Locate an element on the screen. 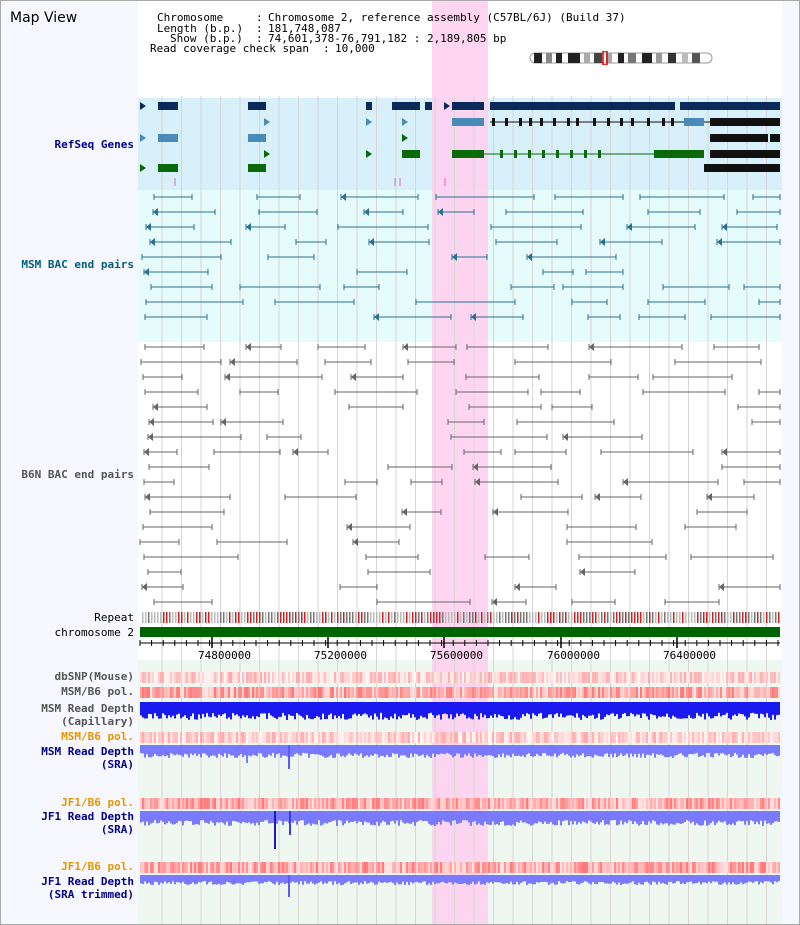 This screenshot has height=925, width=800. track-label-msm-bac: MSM BAC end pairs is located at coordinates (77, 264).